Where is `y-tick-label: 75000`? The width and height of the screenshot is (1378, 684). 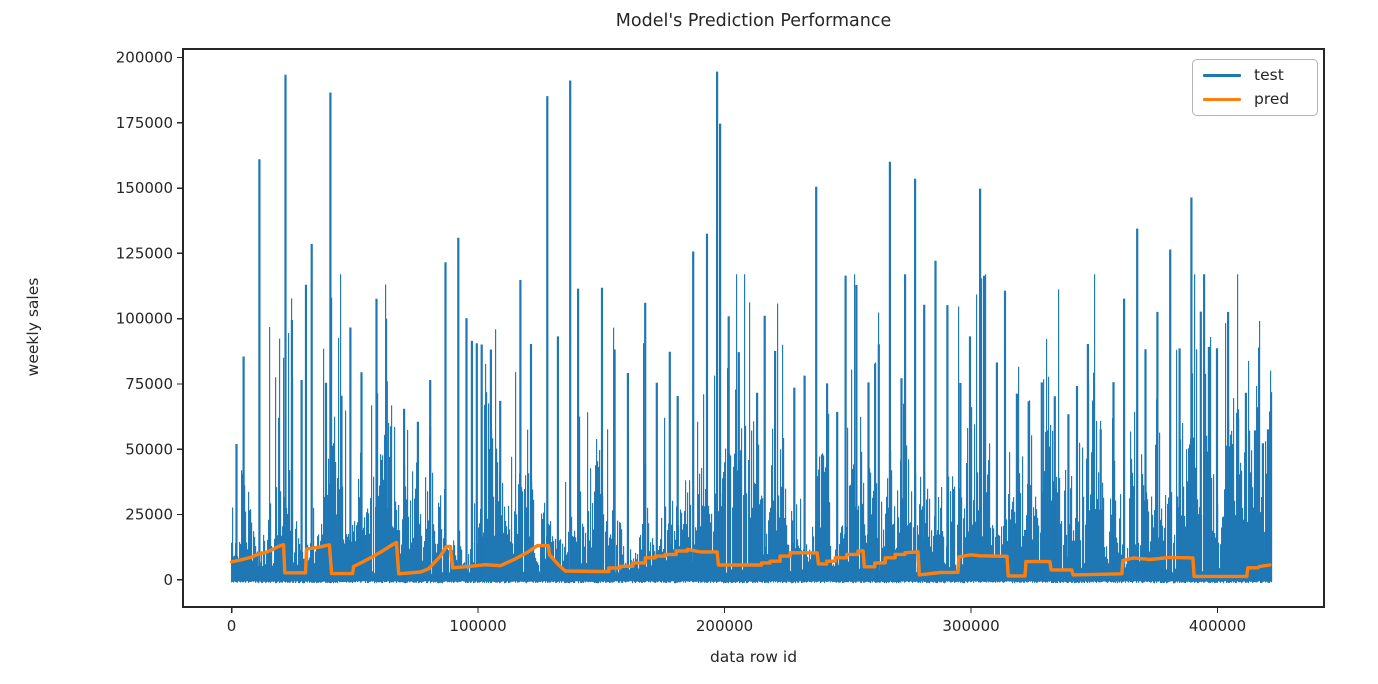
y-tick-label: 75000 is located at coordinates (149, 384).